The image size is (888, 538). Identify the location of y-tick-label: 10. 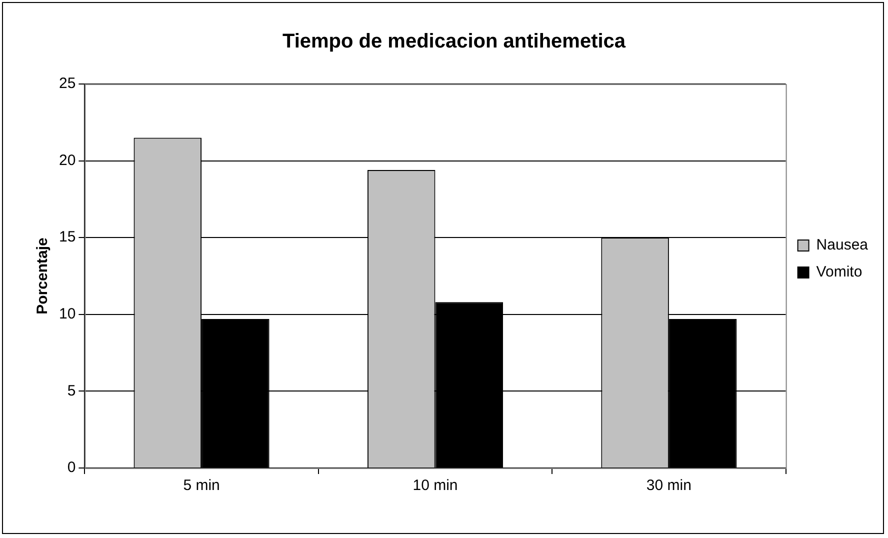
(67, 314).